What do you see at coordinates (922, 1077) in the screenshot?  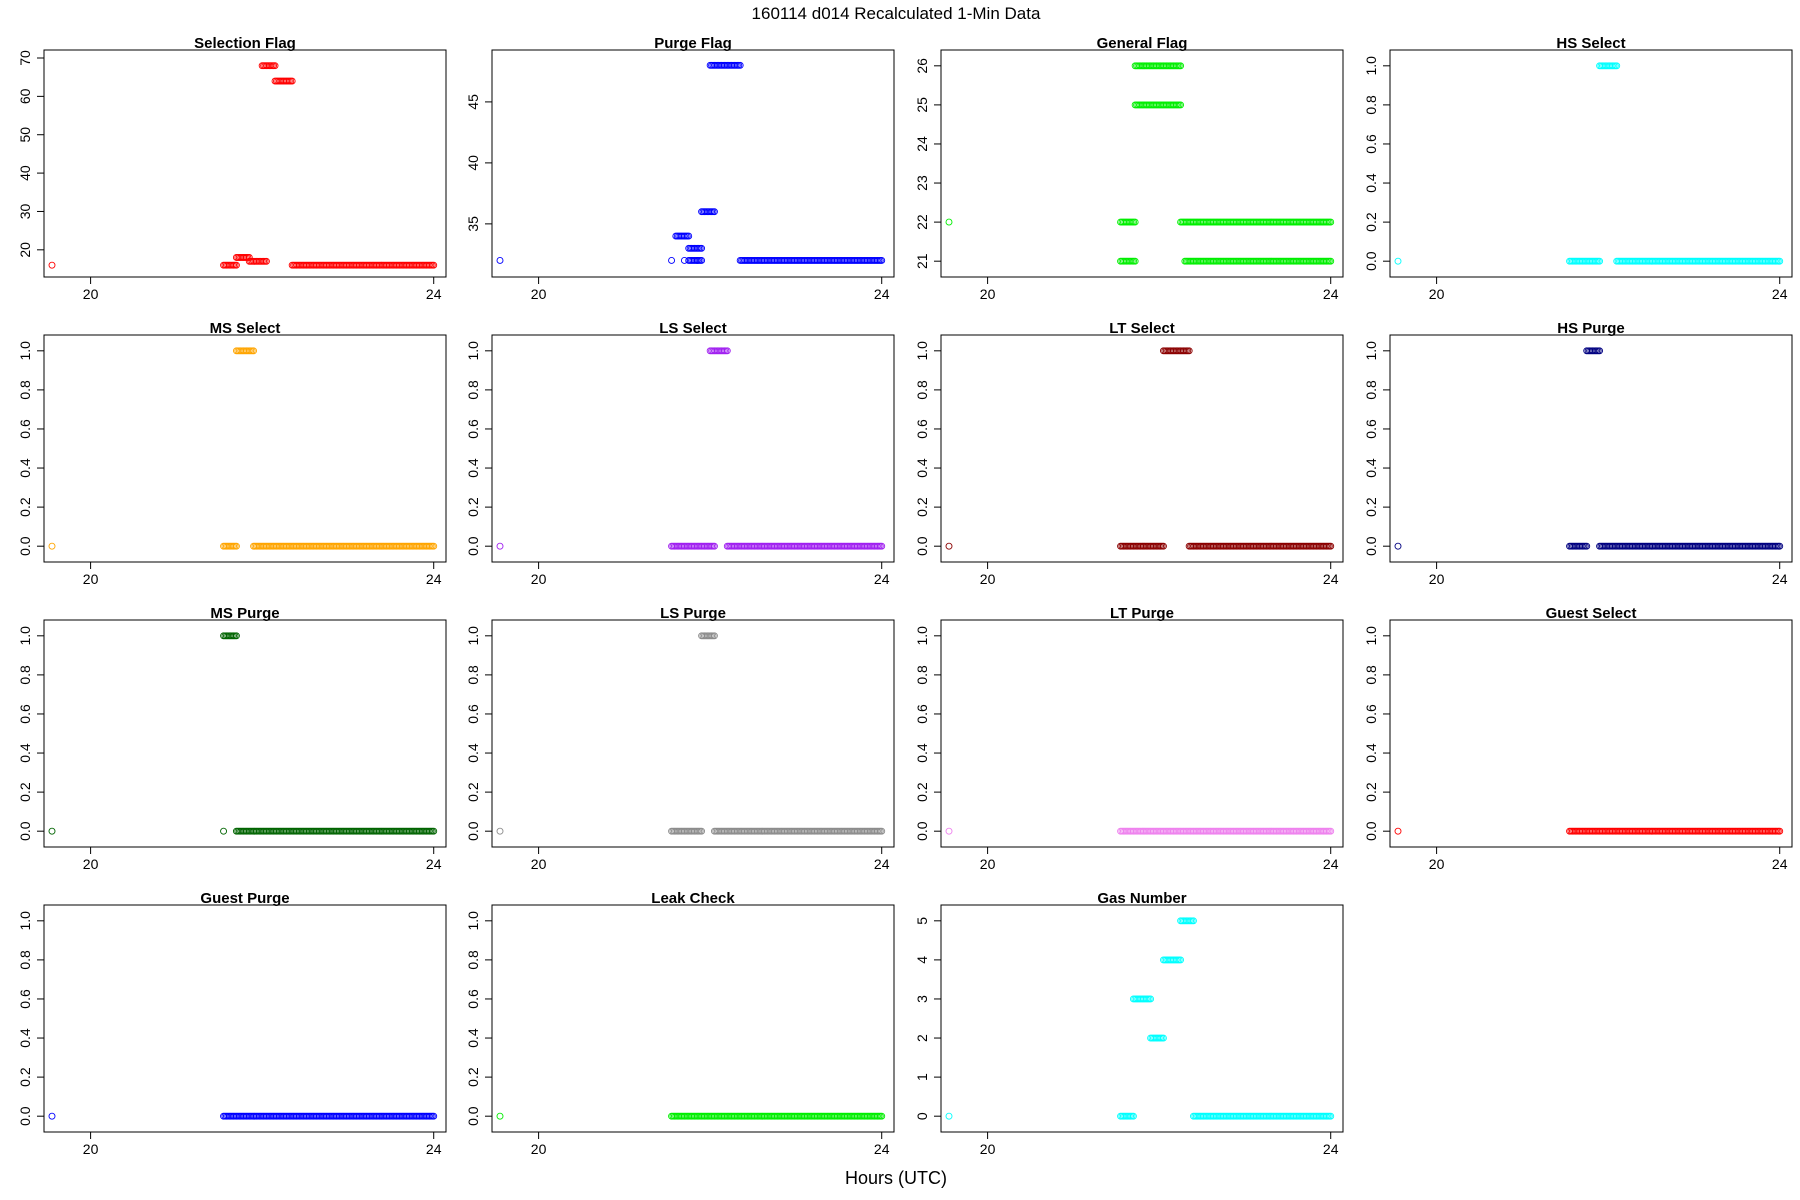 I see `y-tick-label: 1` at bounding box center [922, 1077].